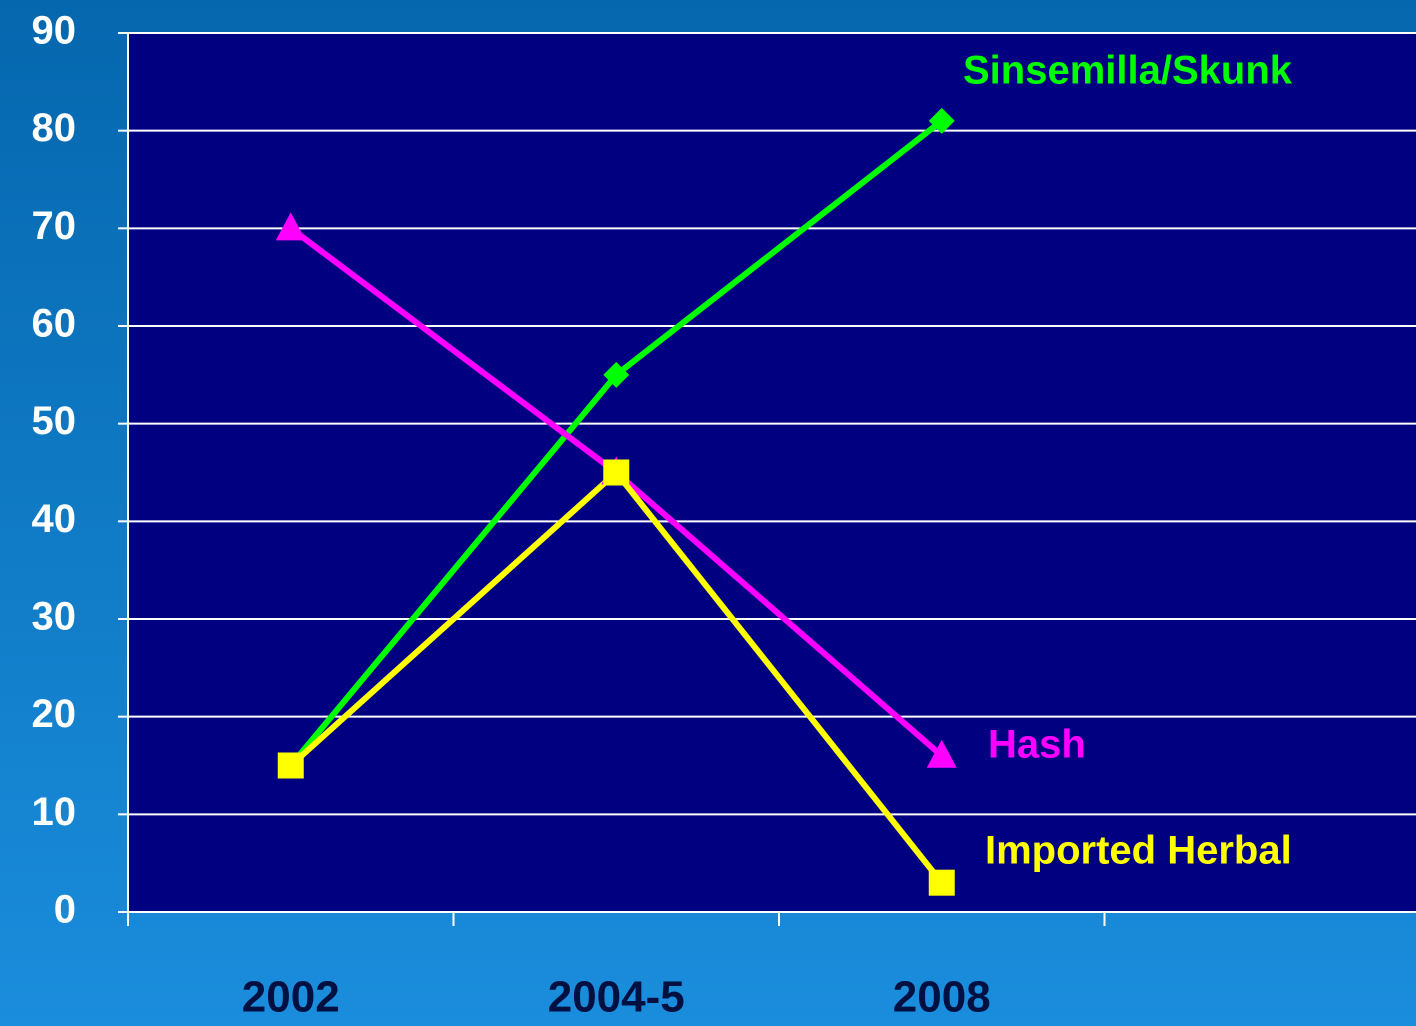 Image resolution: width=1416 pixels, height=1026 pixels. What do you see at coordinates (54, 519) in the screenshot?
I see `y-tick-label: 40` at bounding box center [54, 519].